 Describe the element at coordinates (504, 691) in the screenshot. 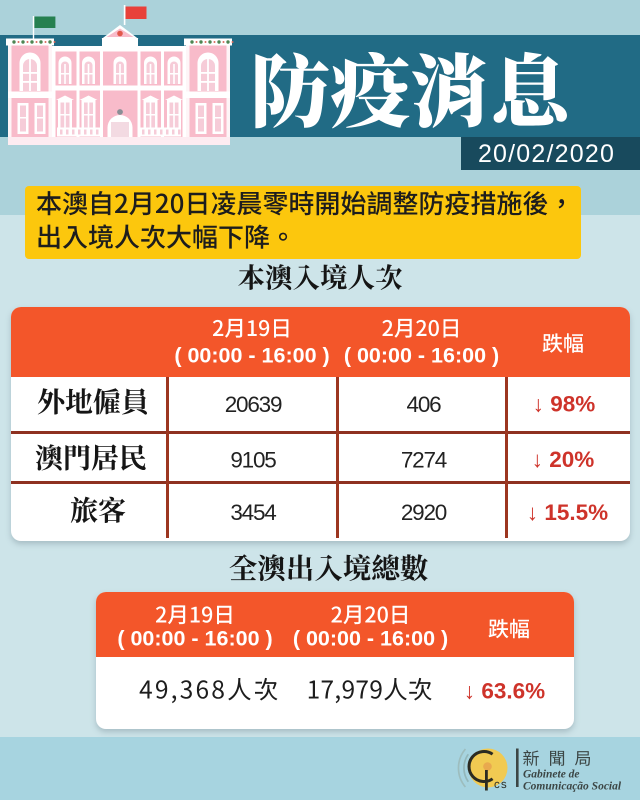

I see `svg-text: ↓ 63.6%` at that location.